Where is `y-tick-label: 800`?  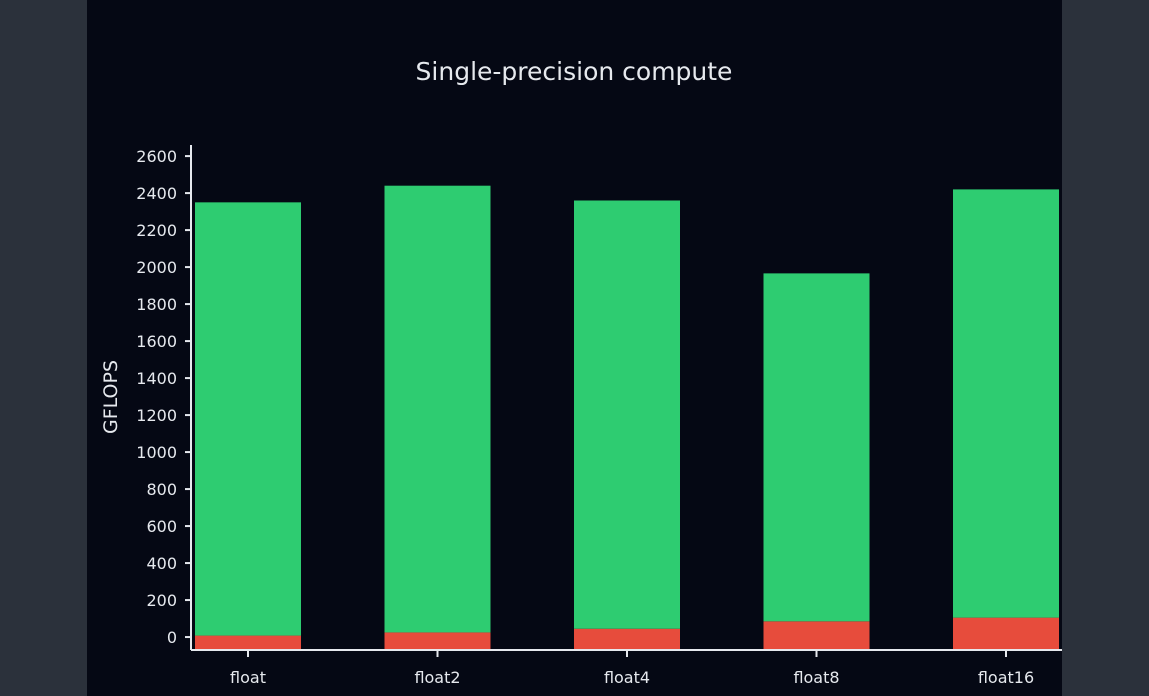
y-tick-label: 800 is located at coordinates (161, 489).